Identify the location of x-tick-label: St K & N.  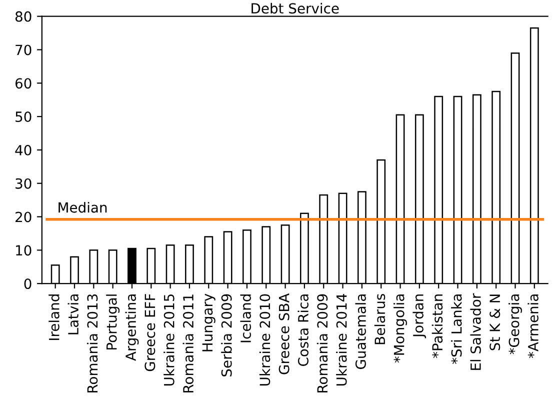
(495, 322).